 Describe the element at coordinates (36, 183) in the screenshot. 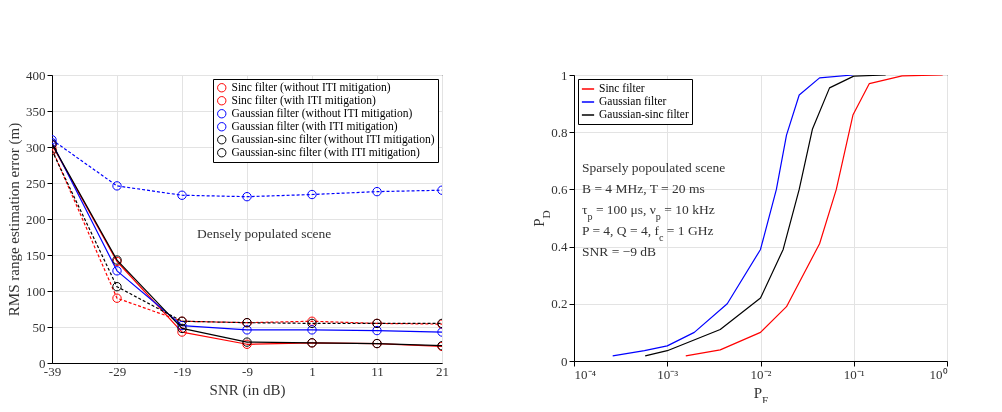

I see `y-tick-label: 250` at that location.